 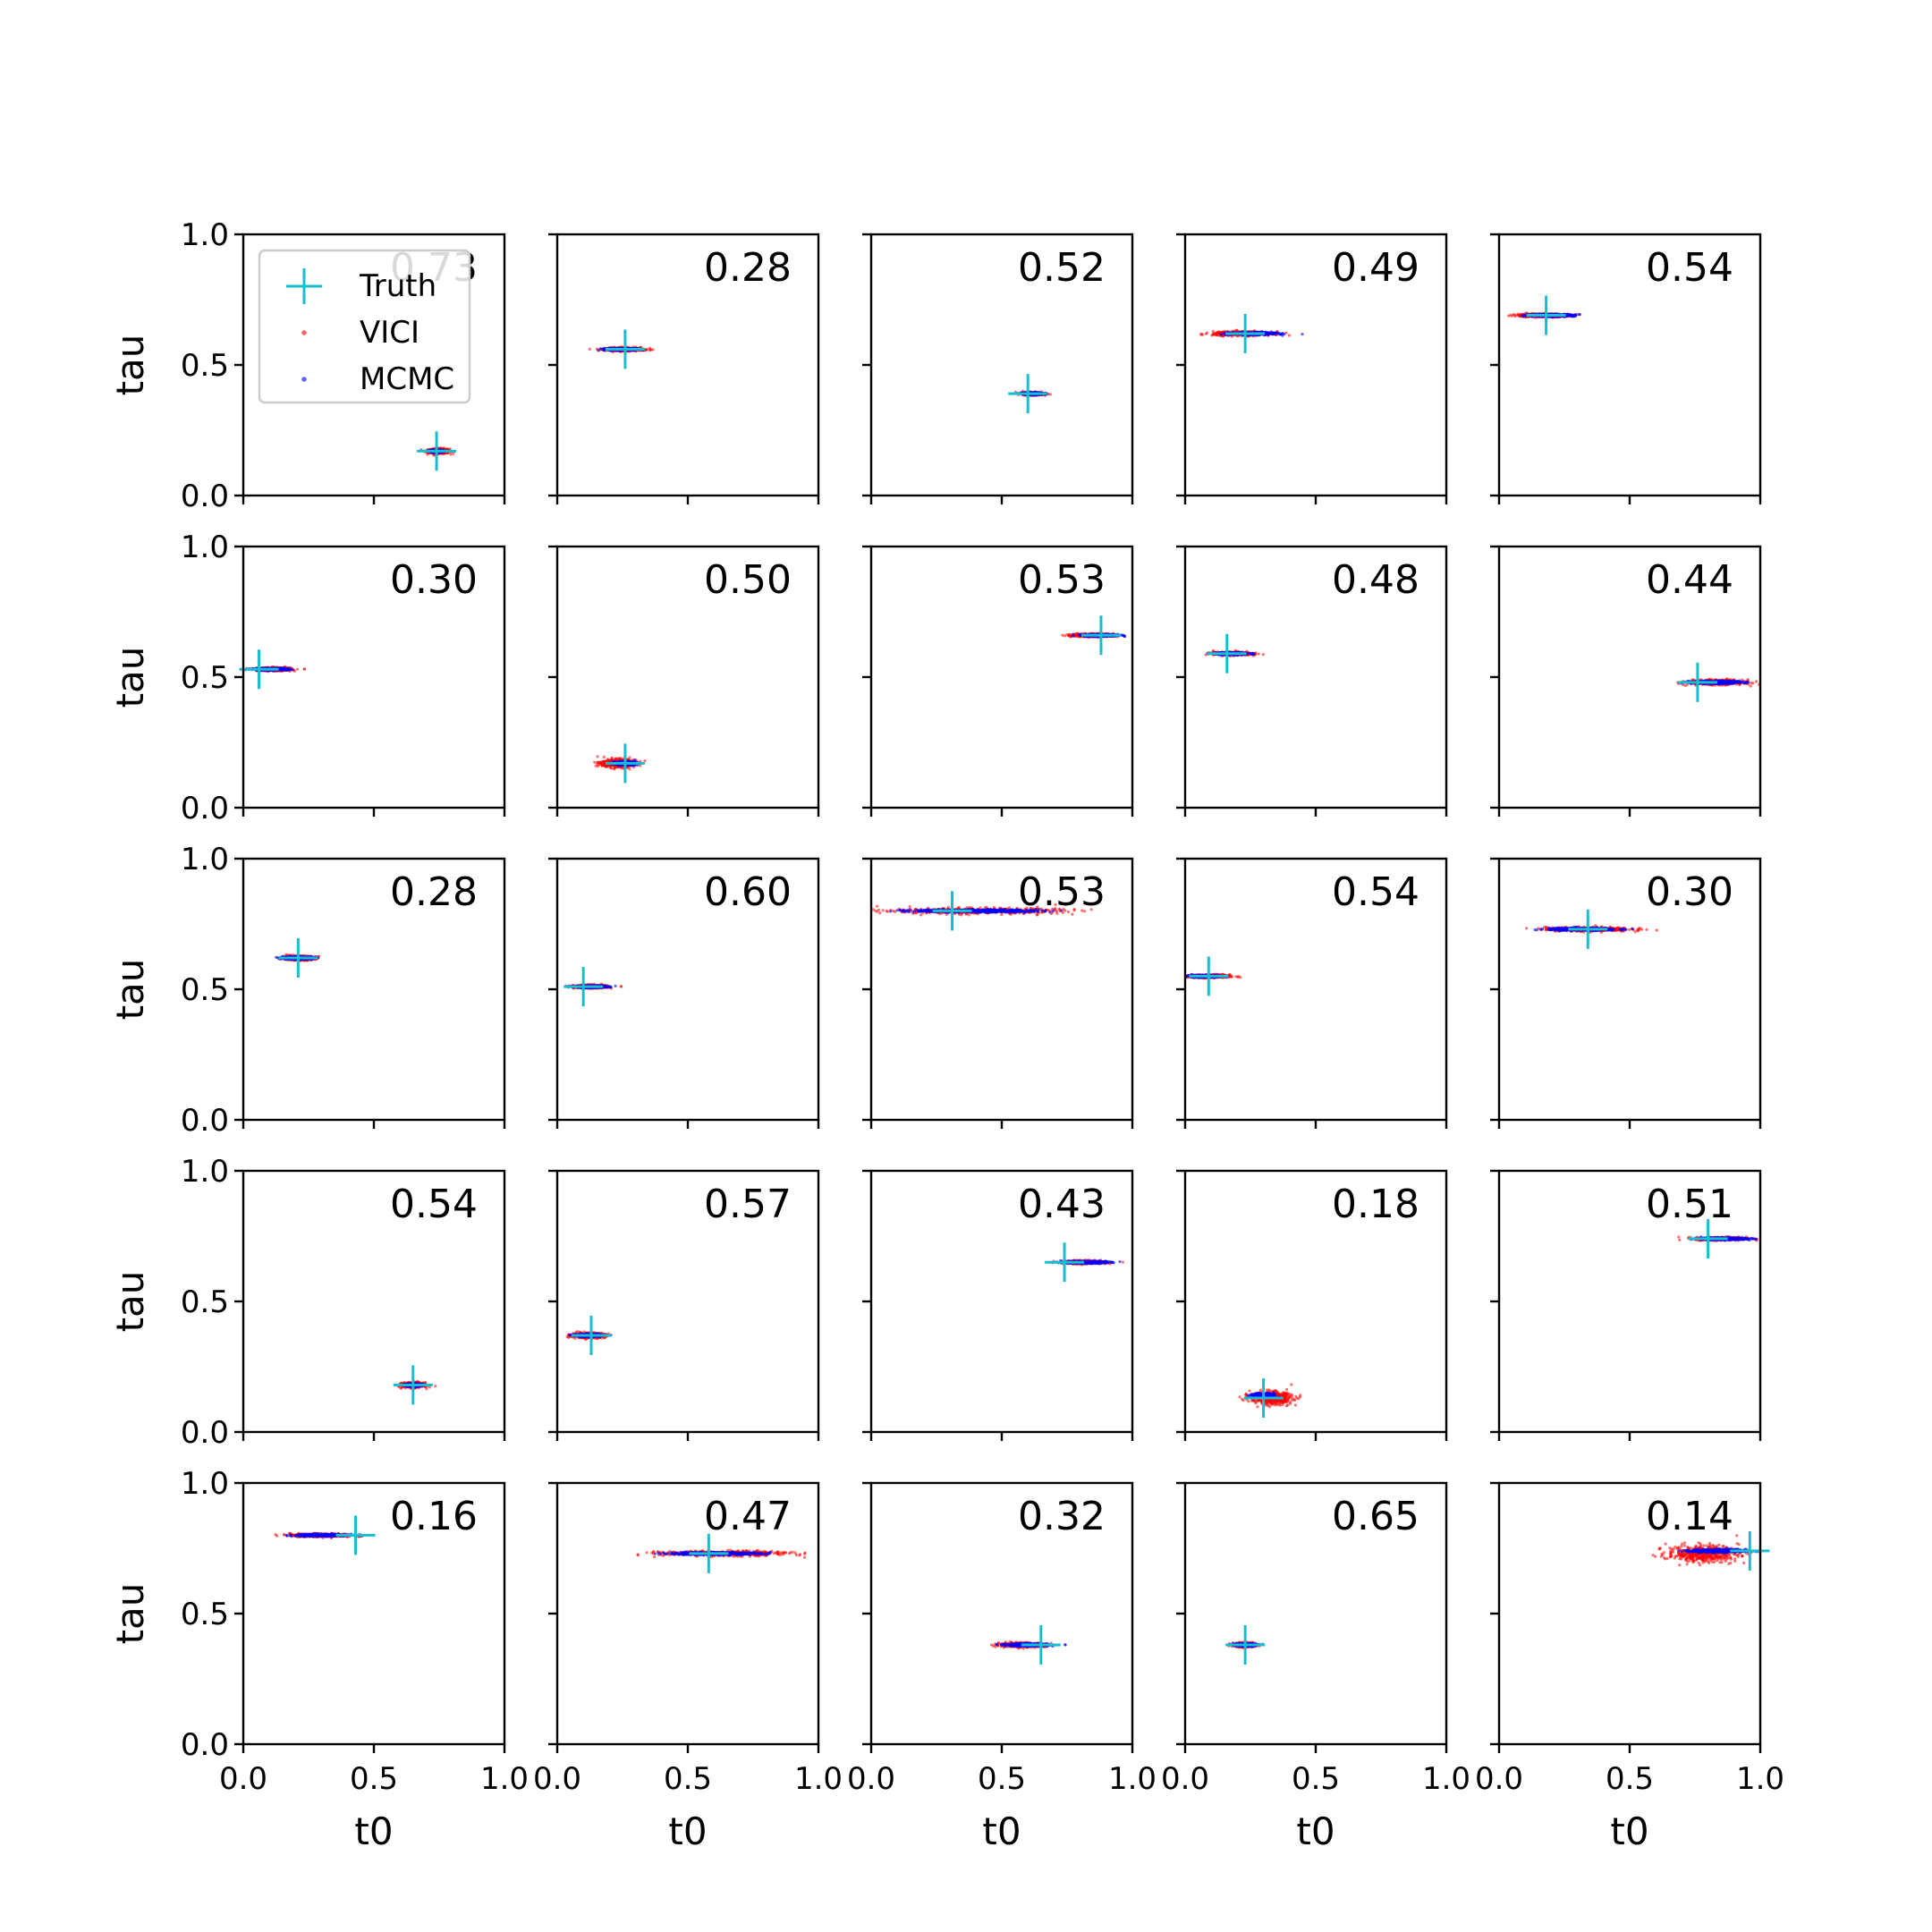 I want to click on panel-annotation: 0.54, so click(x=1689, y=268).